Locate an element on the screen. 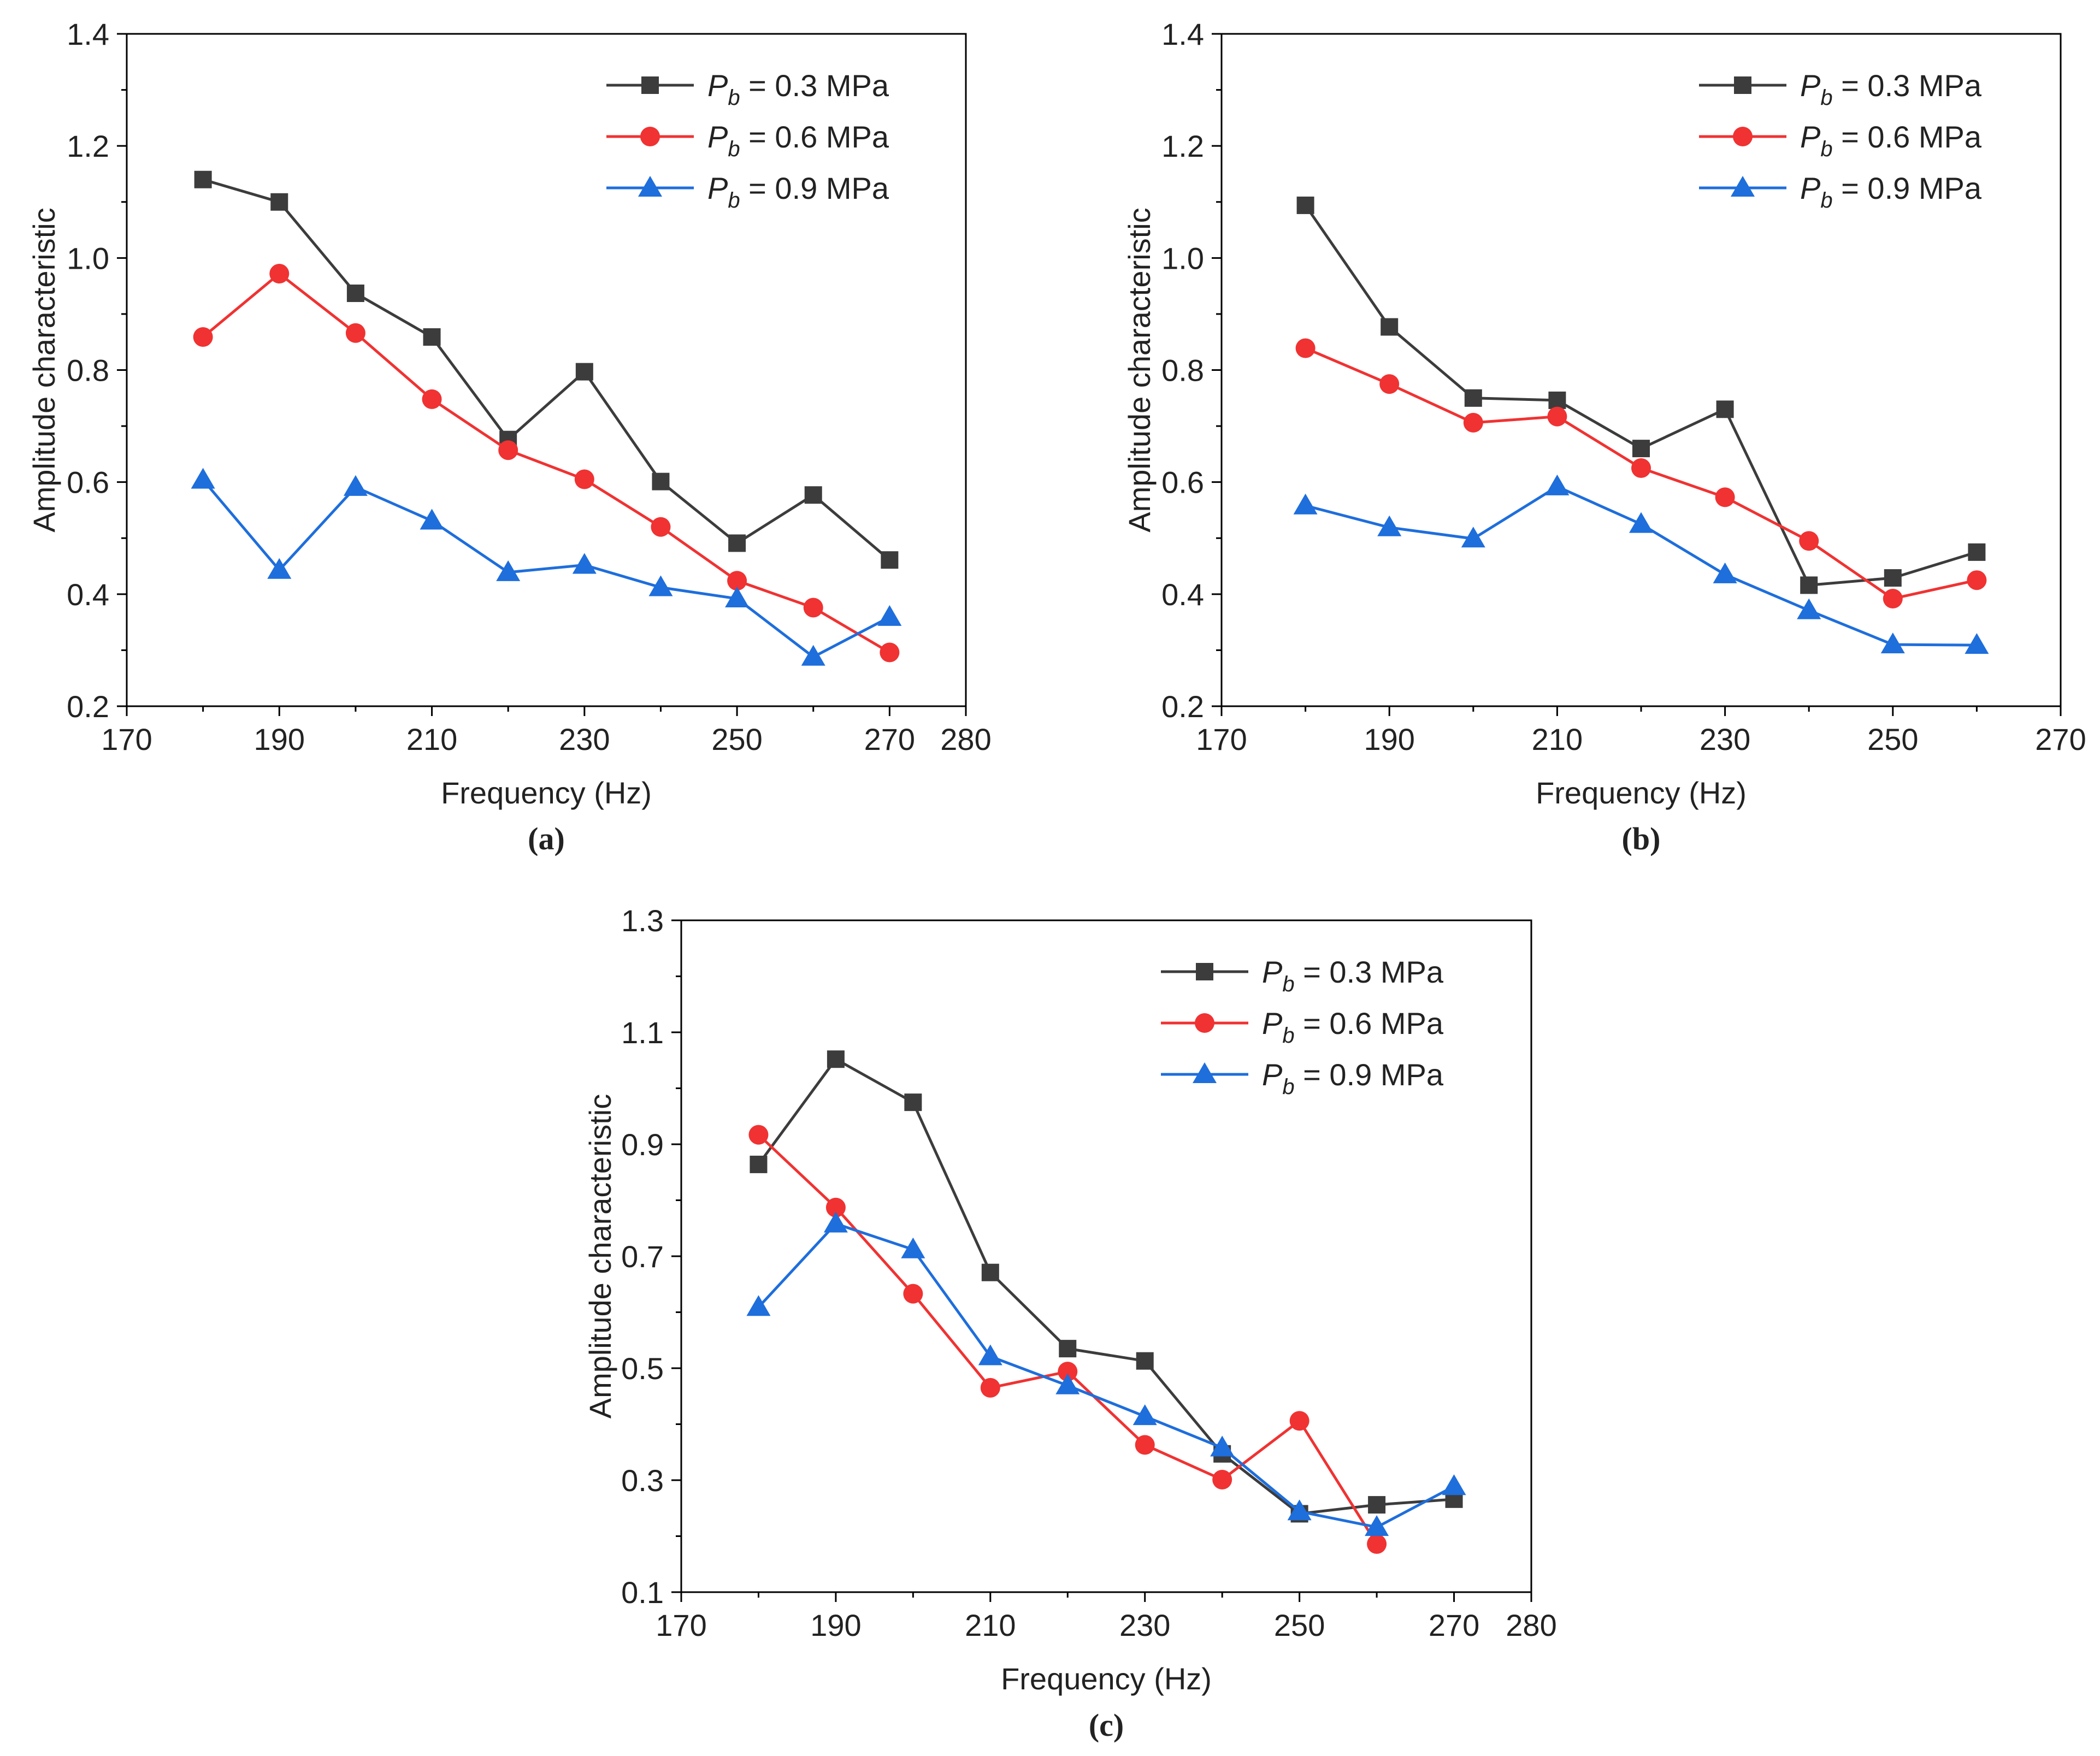 The image size is (2100, 1756). legend-label-text: = 0.9 MPa is located at coordinates (1907, 188).